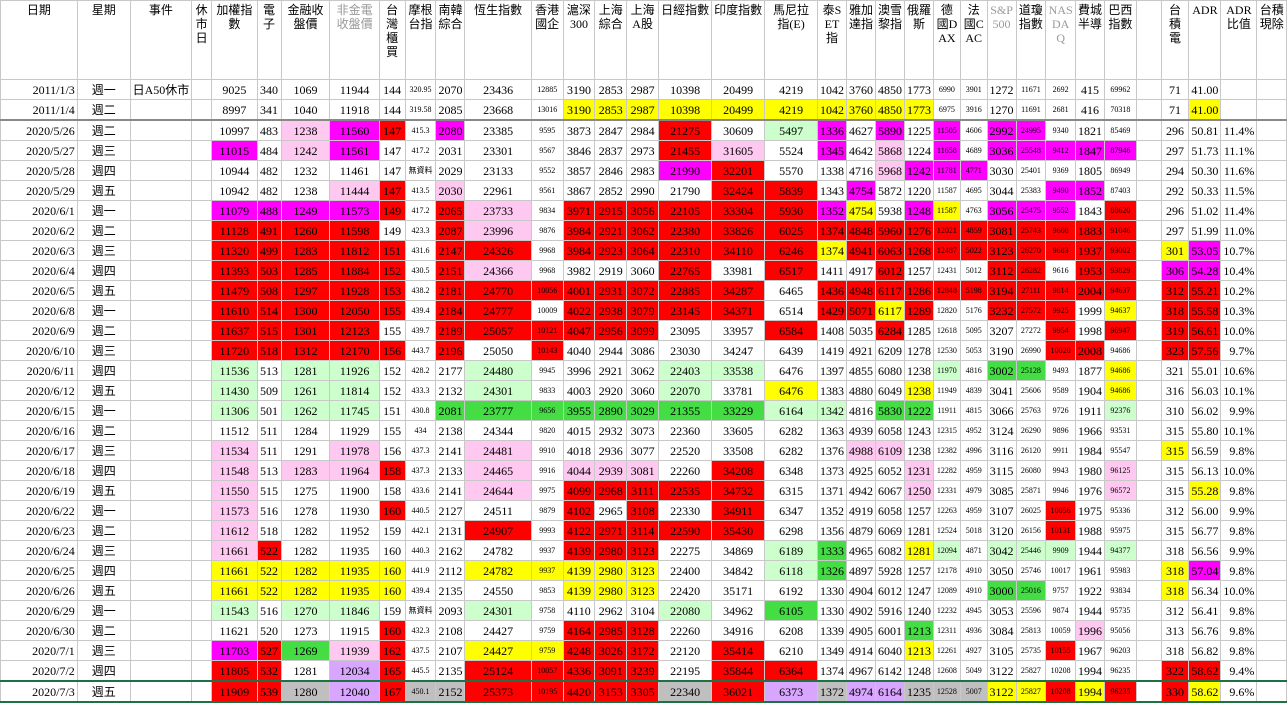  What do you see at coordinates (1061, 450) in the screenshot?
I see `cell-nasdaq: 9911` at bounding box center [1061, 450].